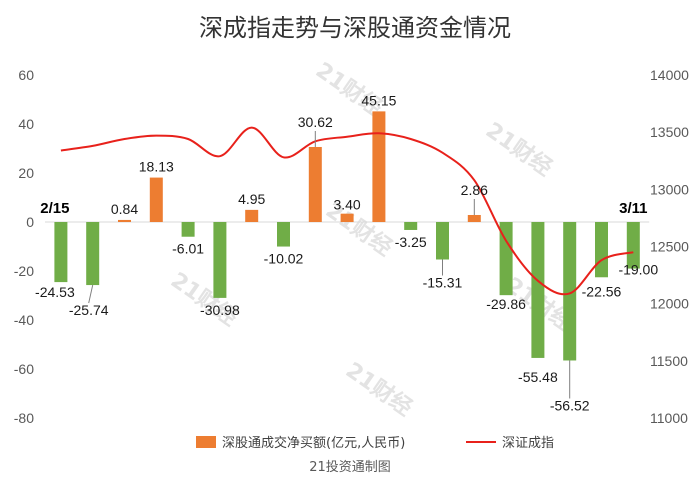 This screenshot has width=700, height=485. Describe the element at coordinates (474, 190) in the screenshot. I see `data-label: 2.86` at that location.